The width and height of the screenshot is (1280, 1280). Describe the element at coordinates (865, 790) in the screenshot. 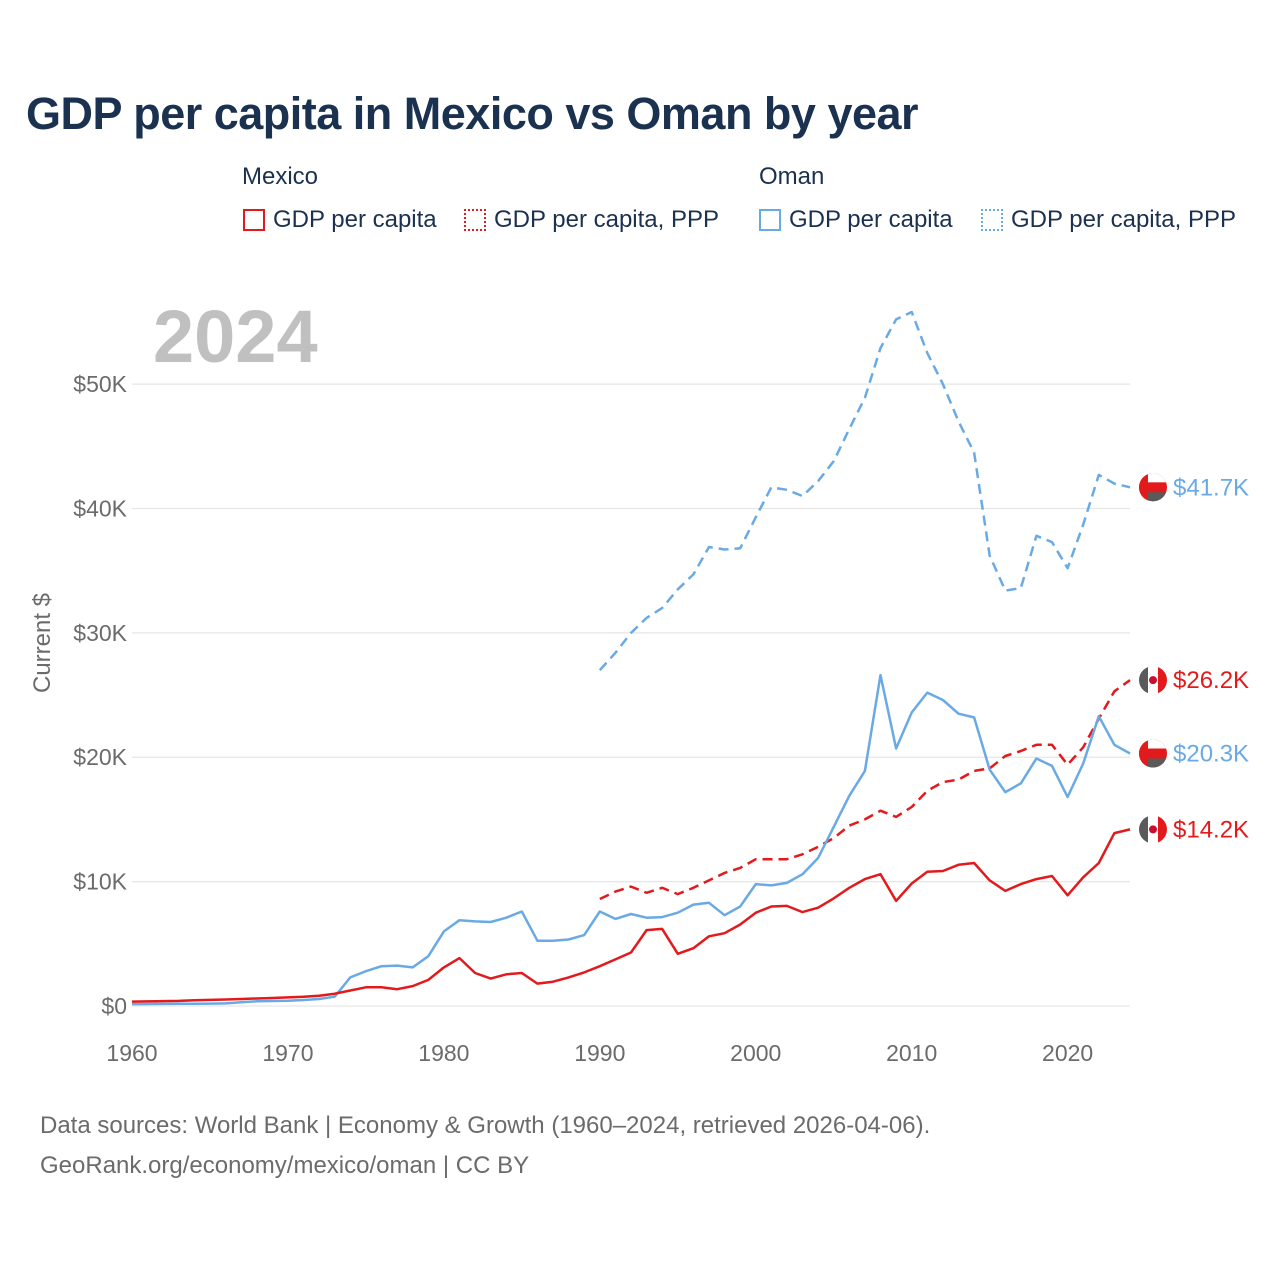

I see `series-line-mexico-ppp` at that location.